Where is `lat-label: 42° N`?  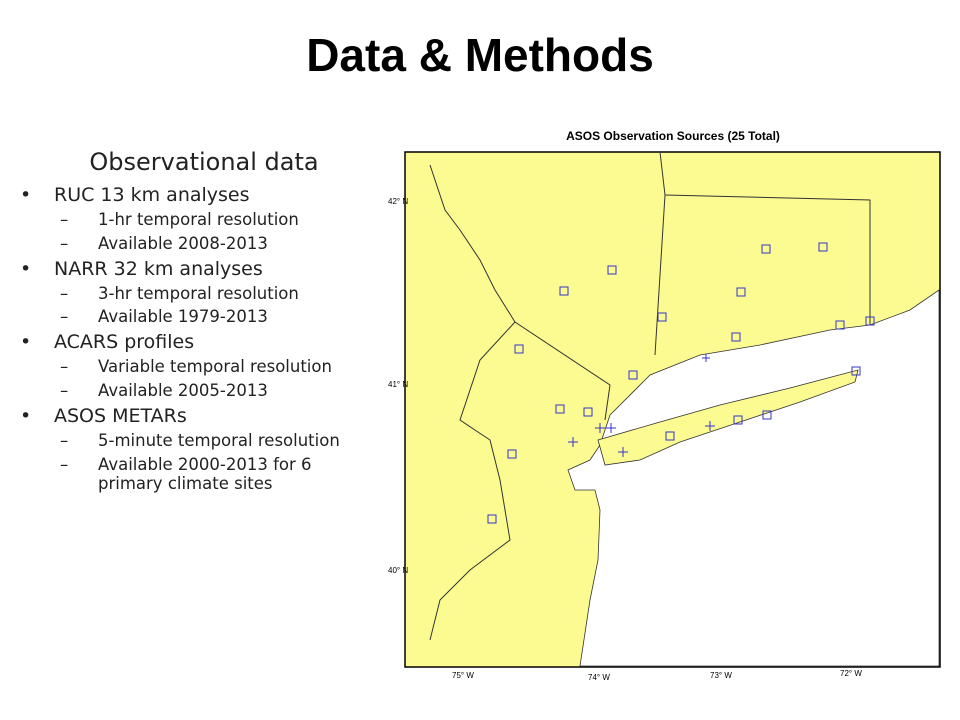
lat-label: 42° N is located at coordinates (398, 201).